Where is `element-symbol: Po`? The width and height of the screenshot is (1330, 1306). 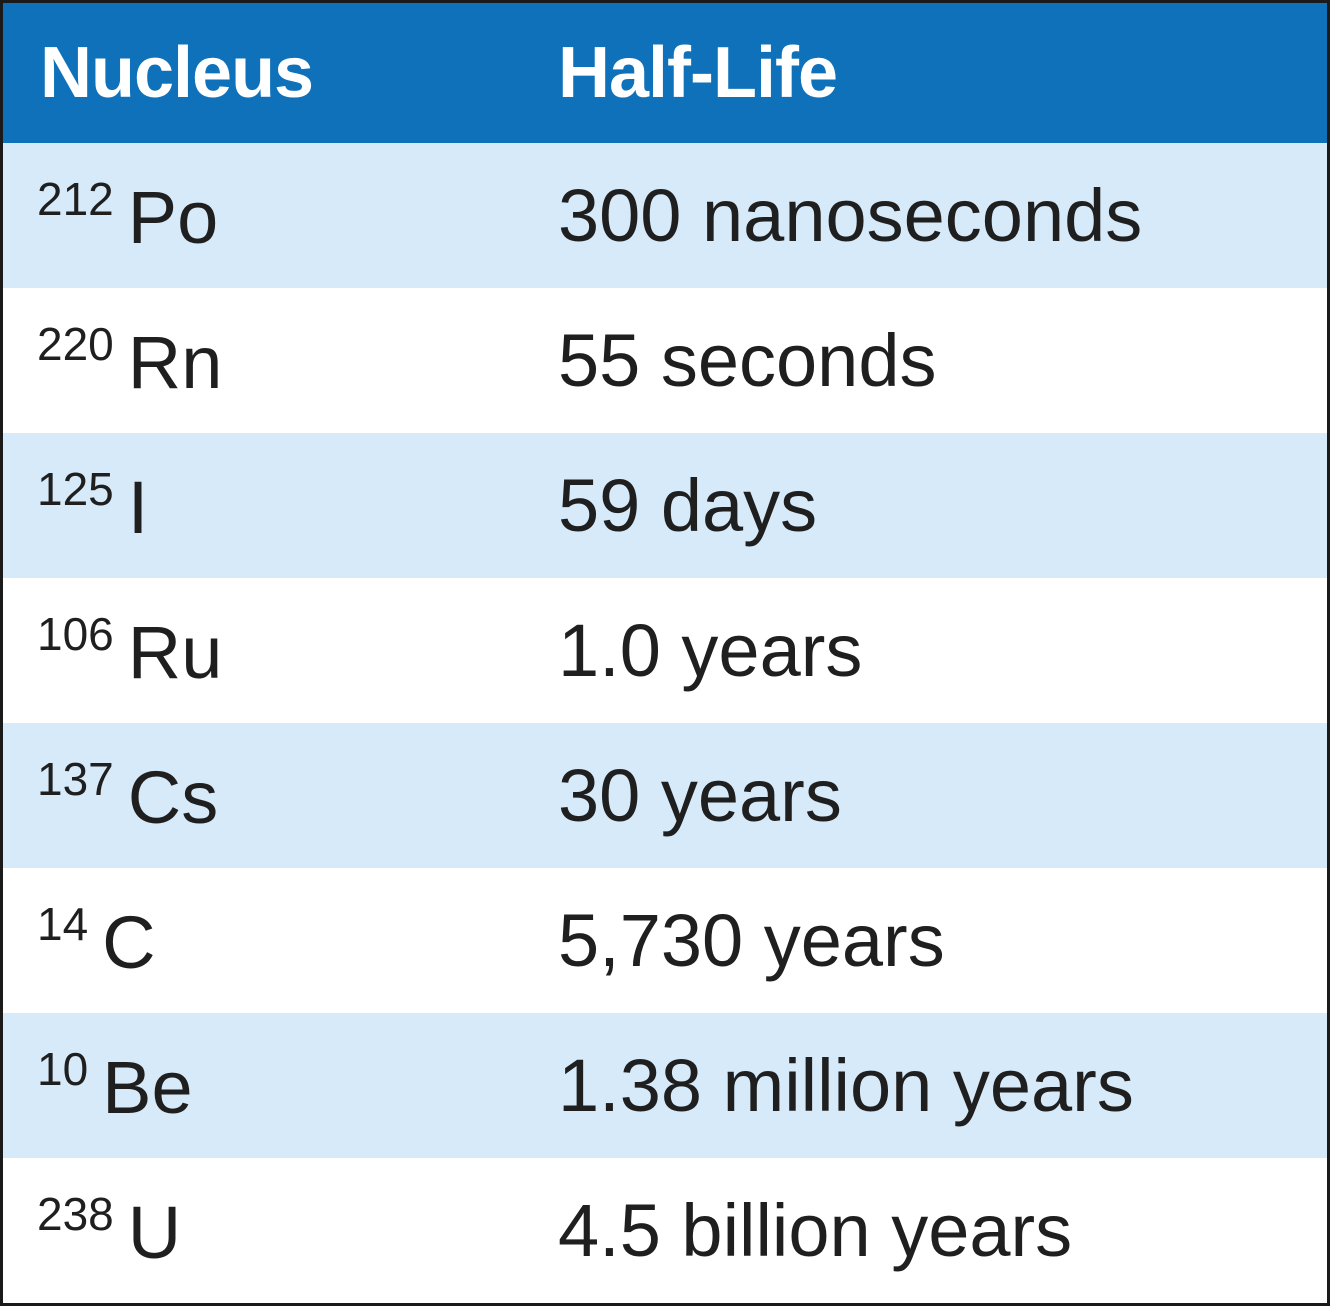 element-symbol: Po is located at coordinates (173, 217).